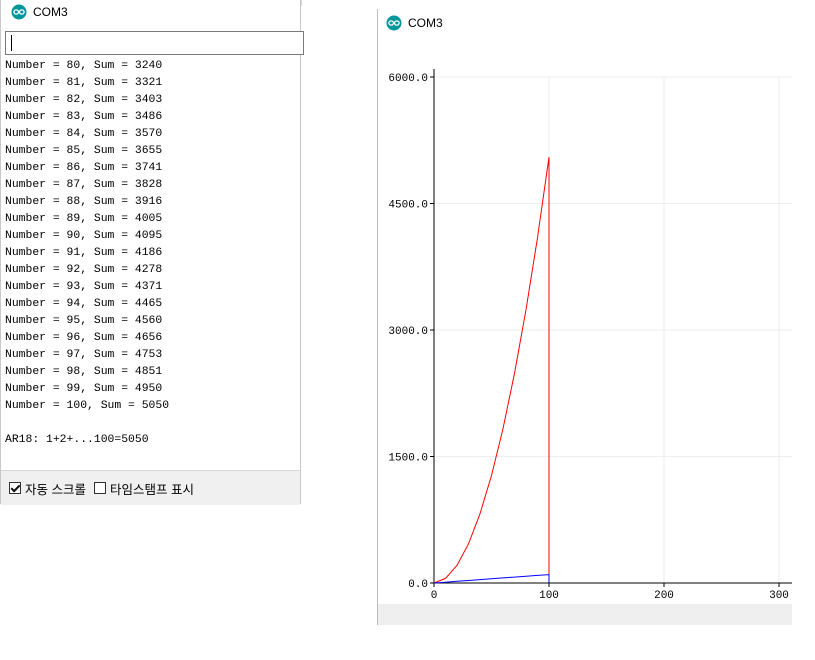 The image size is (815, 660). I want to click on y-tick-label: 4500.0, so click(408, 206).